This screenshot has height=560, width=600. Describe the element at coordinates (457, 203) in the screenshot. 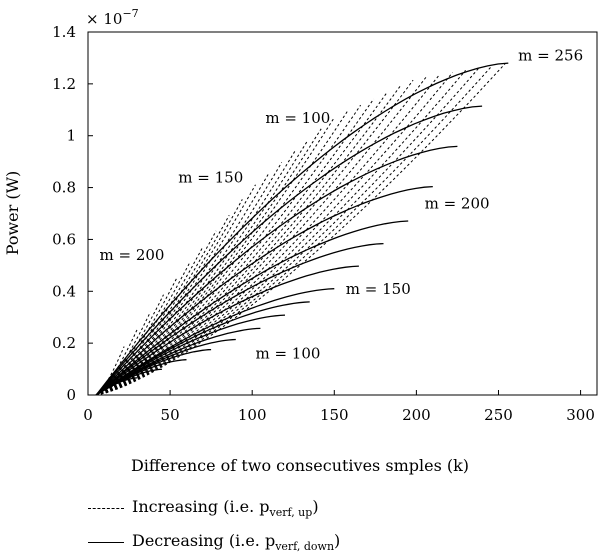

I see `annotation-4: m = 200` at that location.